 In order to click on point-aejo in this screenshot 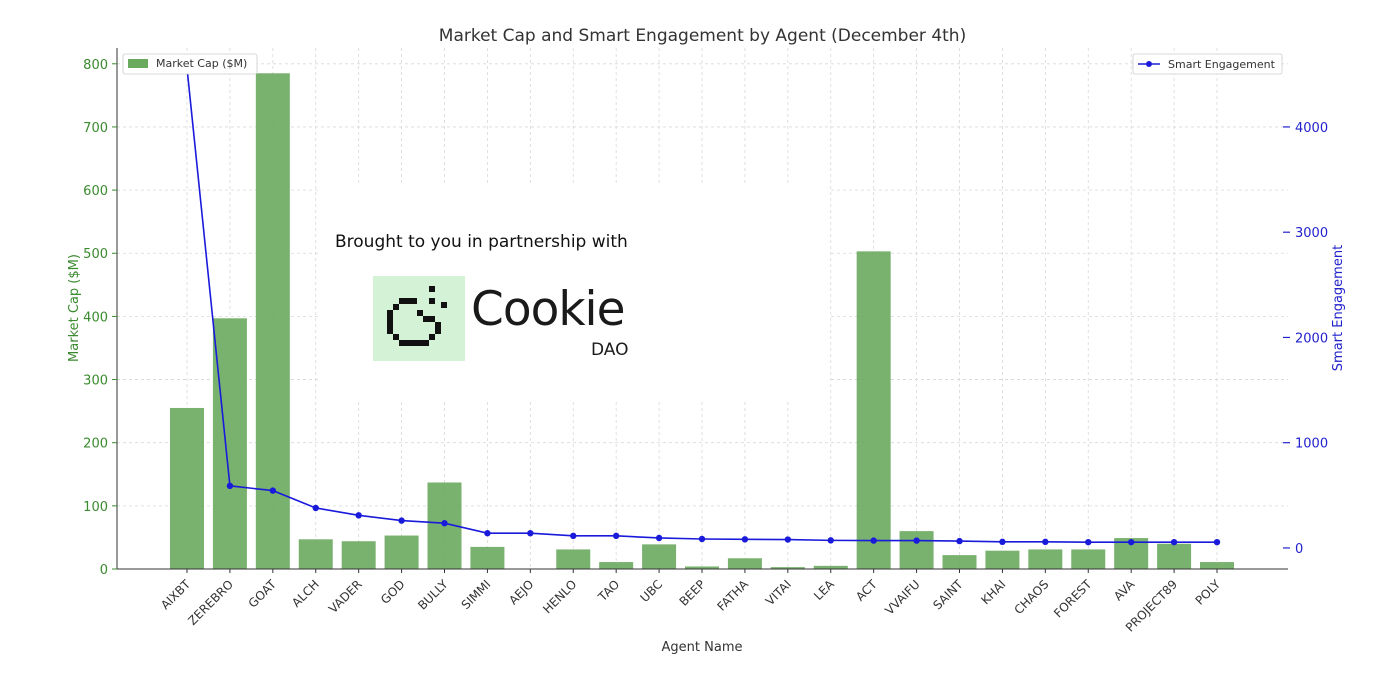, I will do `click(530, 533)`.